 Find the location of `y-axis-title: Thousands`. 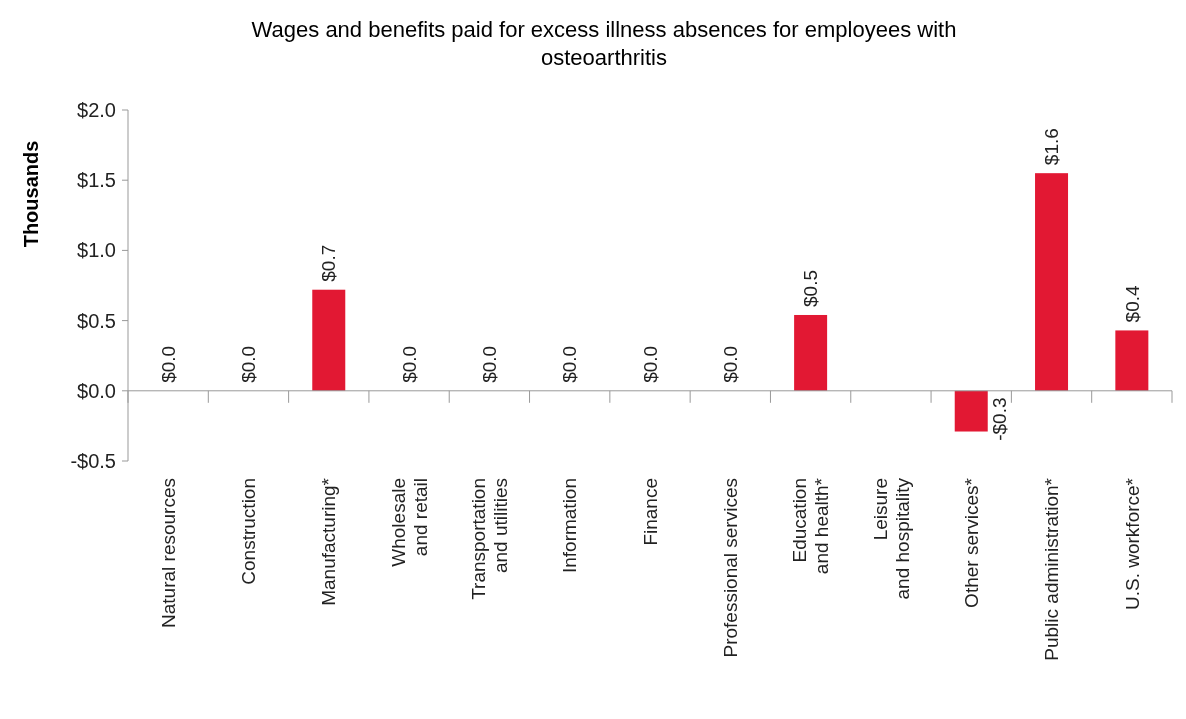

y-axis-title: Thousands is located at coordinates (31, 194).